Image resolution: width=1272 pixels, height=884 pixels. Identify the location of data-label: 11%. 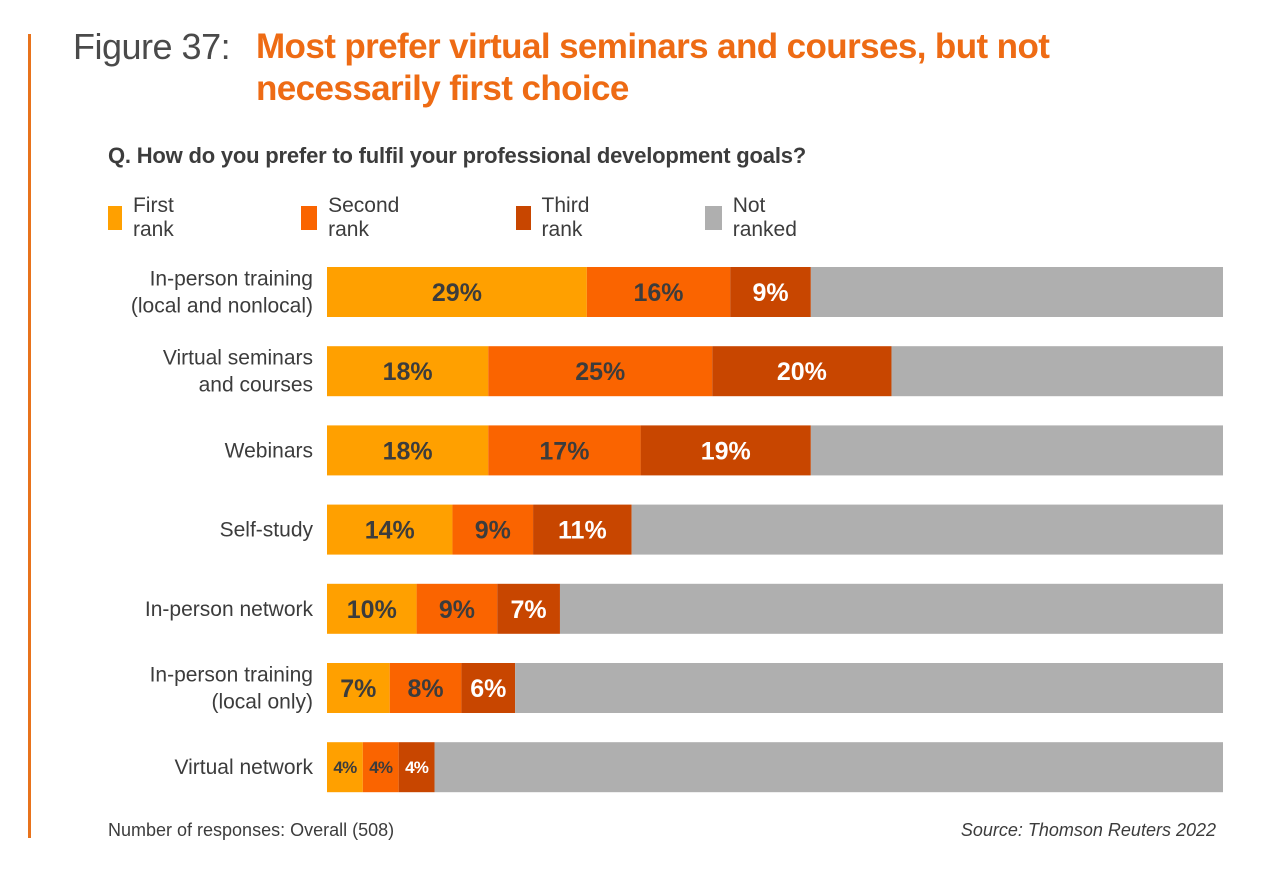
(582, 531).